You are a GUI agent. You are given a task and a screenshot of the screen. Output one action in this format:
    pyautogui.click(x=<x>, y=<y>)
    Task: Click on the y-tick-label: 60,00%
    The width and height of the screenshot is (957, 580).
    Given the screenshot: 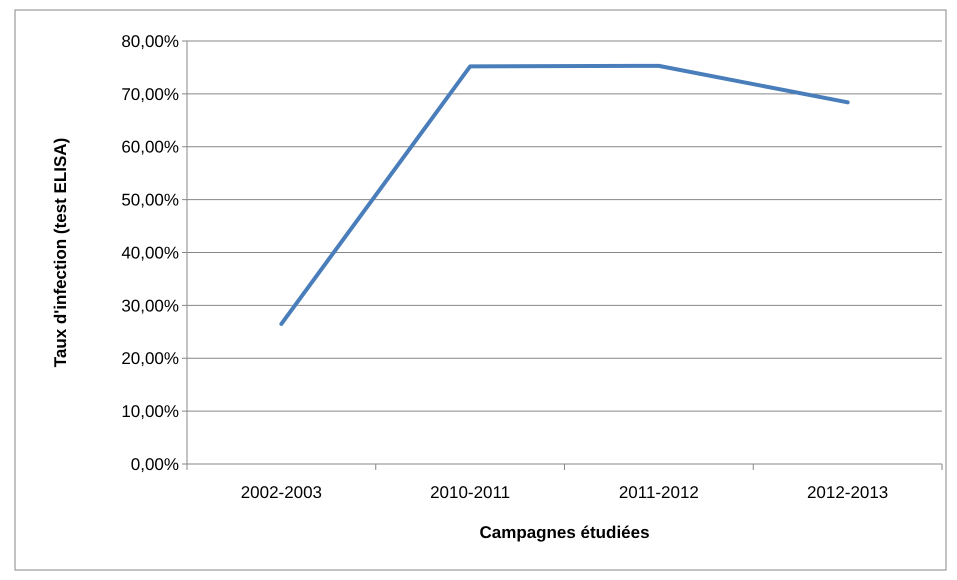 What is the action you would take?
    pyautogui.click(x=150, y=147)
    